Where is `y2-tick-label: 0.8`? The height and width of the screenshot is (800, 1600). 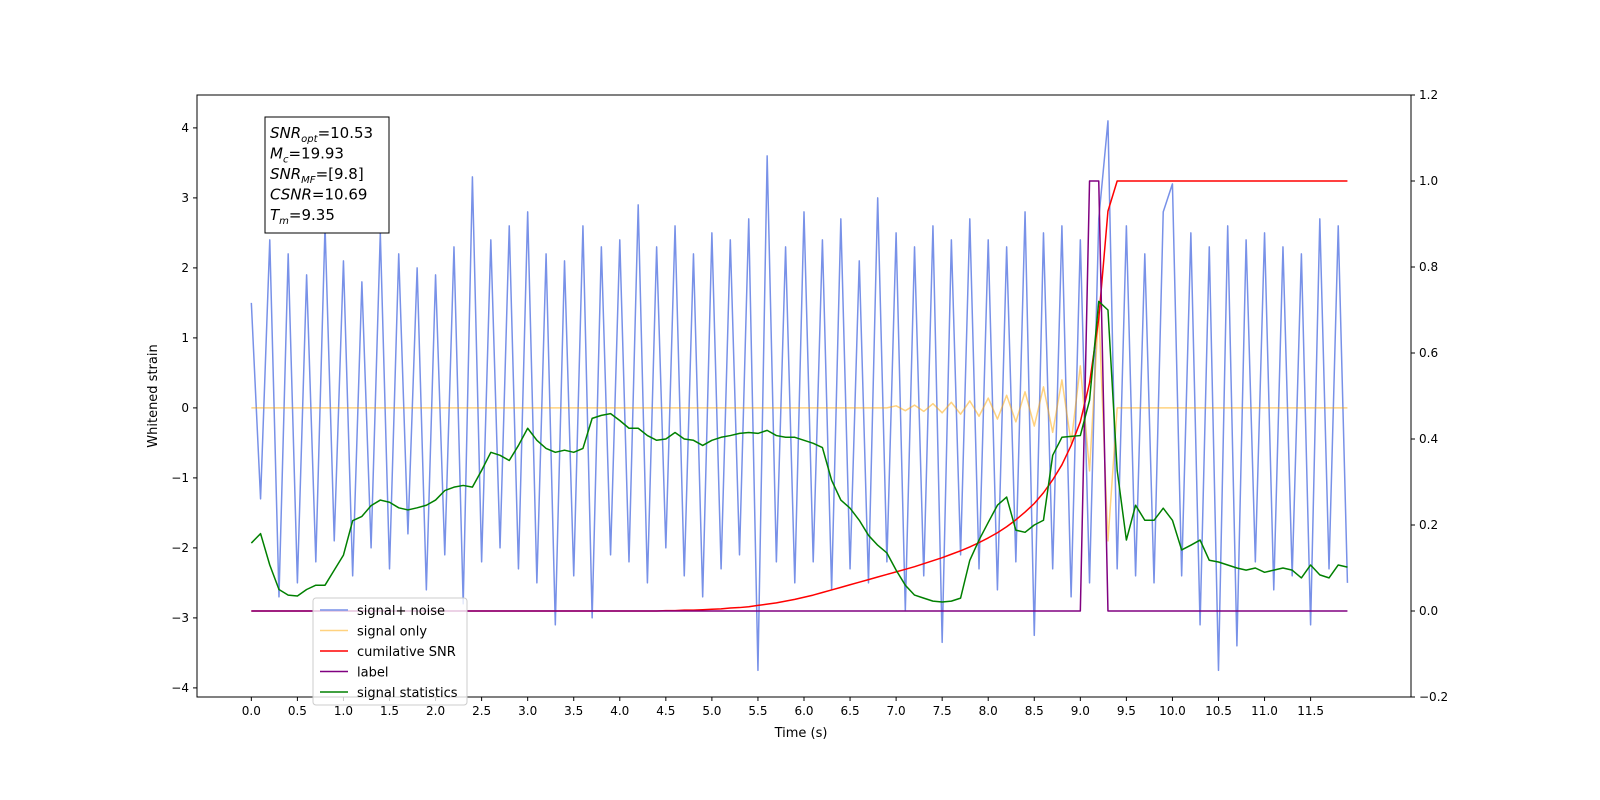
y2-tick-label: 0.8 is located at coordinates (1428, 267).